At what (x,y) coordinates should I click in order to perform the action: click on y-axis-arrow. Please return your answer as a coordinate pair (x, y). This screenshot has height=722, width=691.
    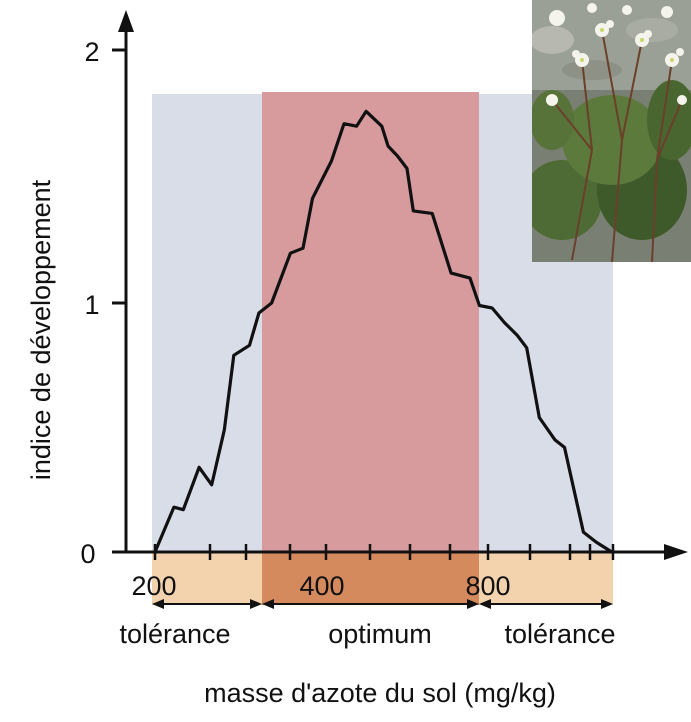
    Looking at the image, I should click on (126, 21).